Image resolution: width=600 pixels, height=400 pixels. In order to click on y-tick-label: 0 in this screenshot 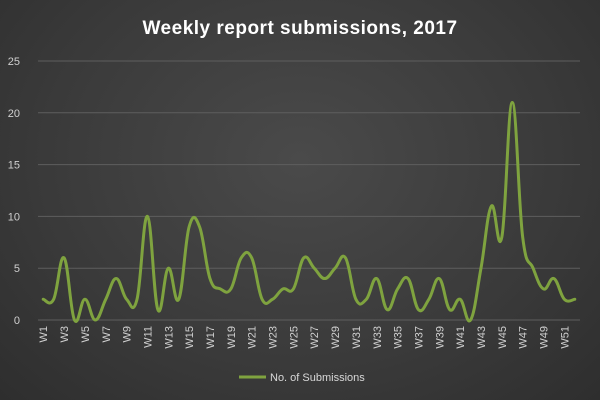, I will do `click(17, 321)`.